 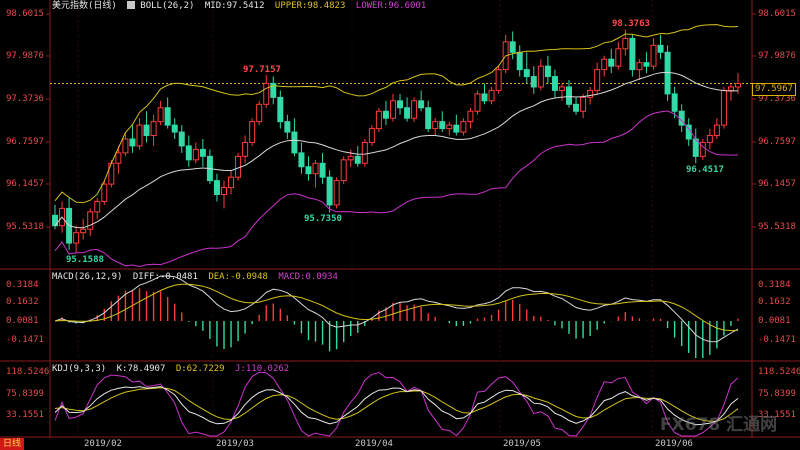 I want to click on macd-axis-left-label: 0.0081, so click(x=22, y=321).